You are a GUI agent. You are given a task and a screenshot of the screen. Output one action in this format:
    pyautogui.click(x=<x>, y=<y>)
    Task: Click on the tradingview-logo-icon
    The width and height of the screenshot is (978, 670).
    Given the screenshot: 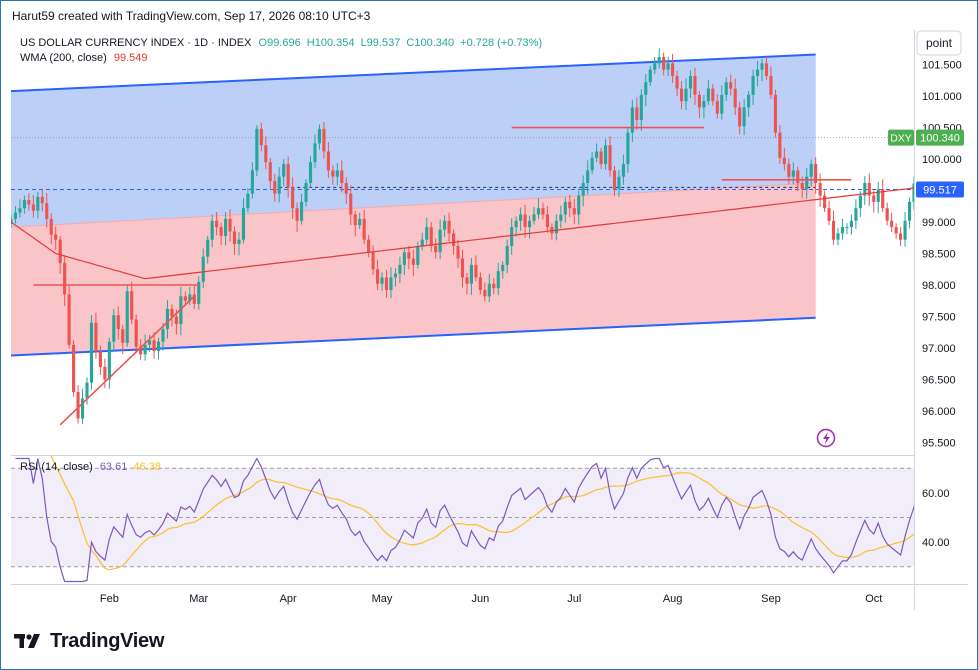 What is the action you would take?
    pyautogui.click(x=27, y=641)
    